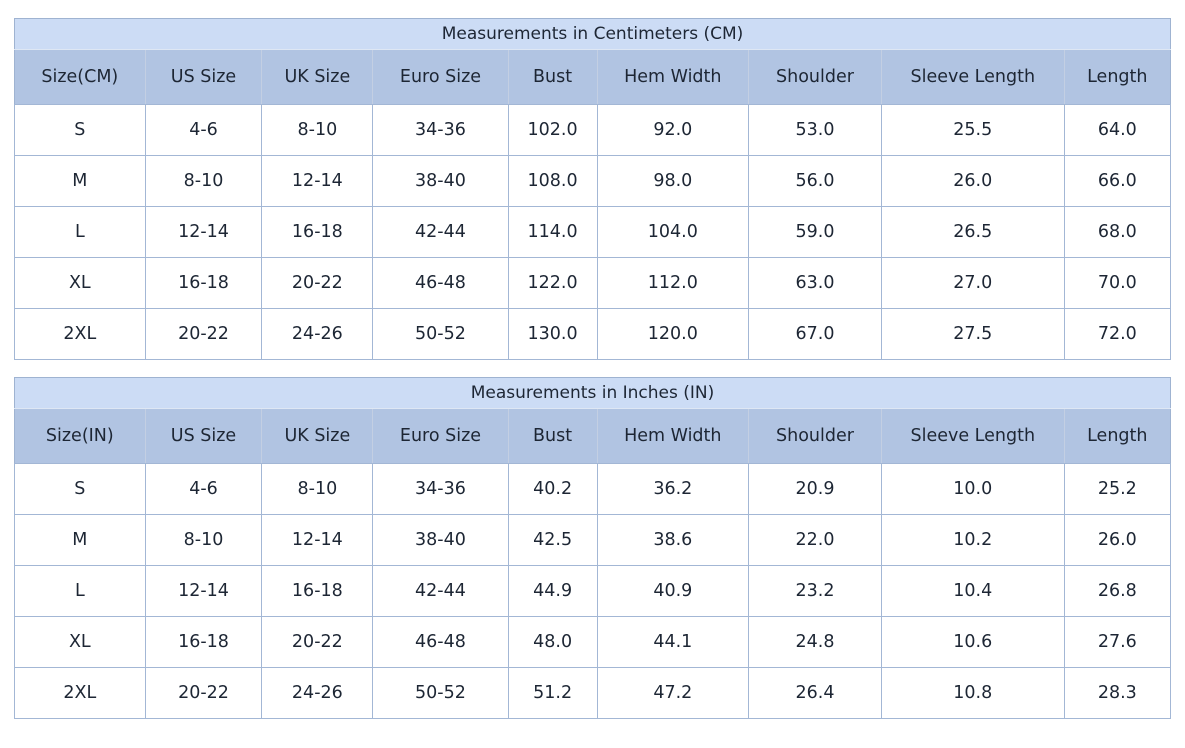 This screenshot has height=748, width=1185. I want to click on table-row: S 4-6 8-10 34-36 40.2 36.2 20.9 10.0 25.2, so click(593, 489).